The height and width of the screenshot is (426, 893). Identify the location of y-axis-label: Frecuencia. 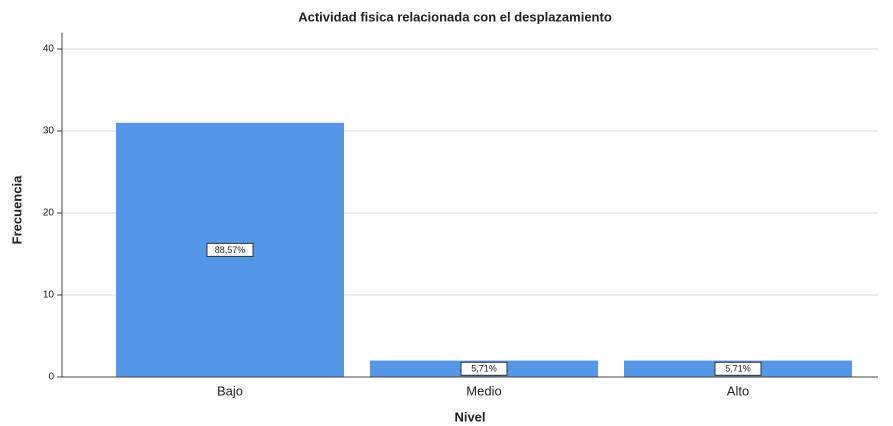
(16, 209).